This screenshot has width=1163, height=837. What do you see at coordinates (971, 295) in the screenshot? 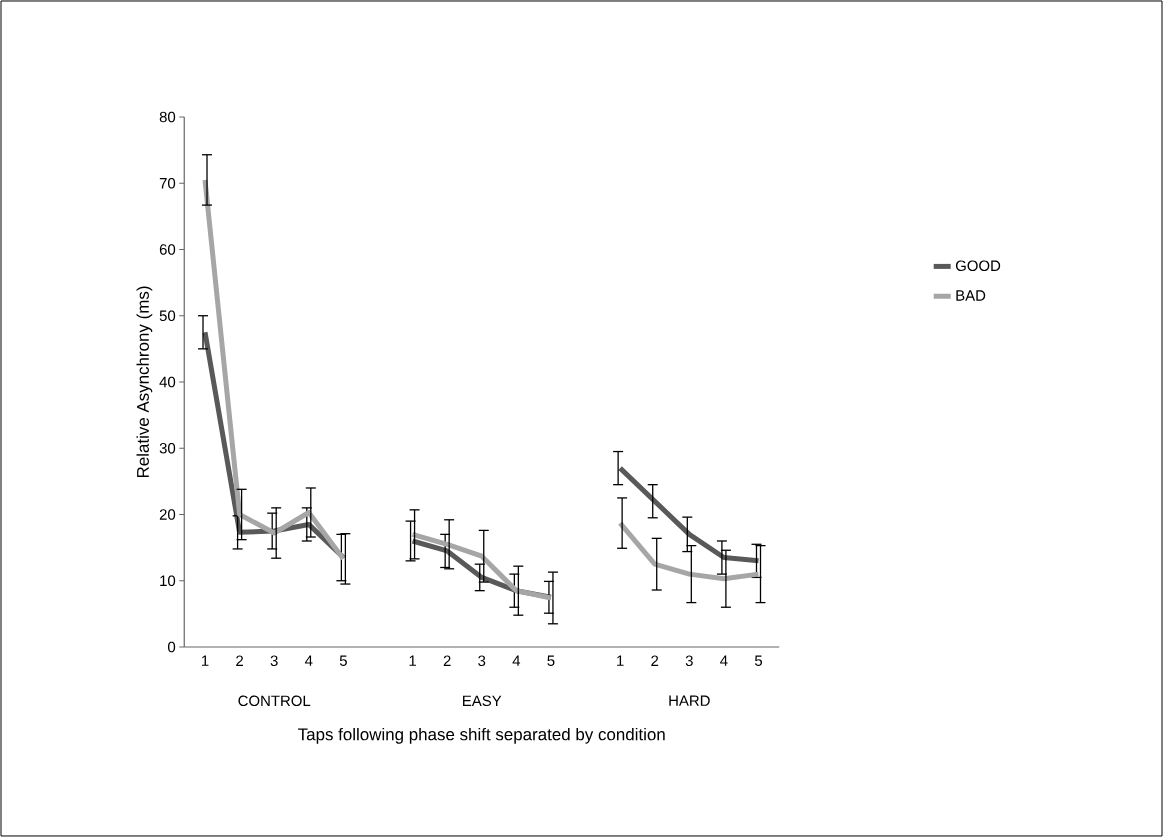
I see `legend-label: BAD` at bounding box center [971, 295].